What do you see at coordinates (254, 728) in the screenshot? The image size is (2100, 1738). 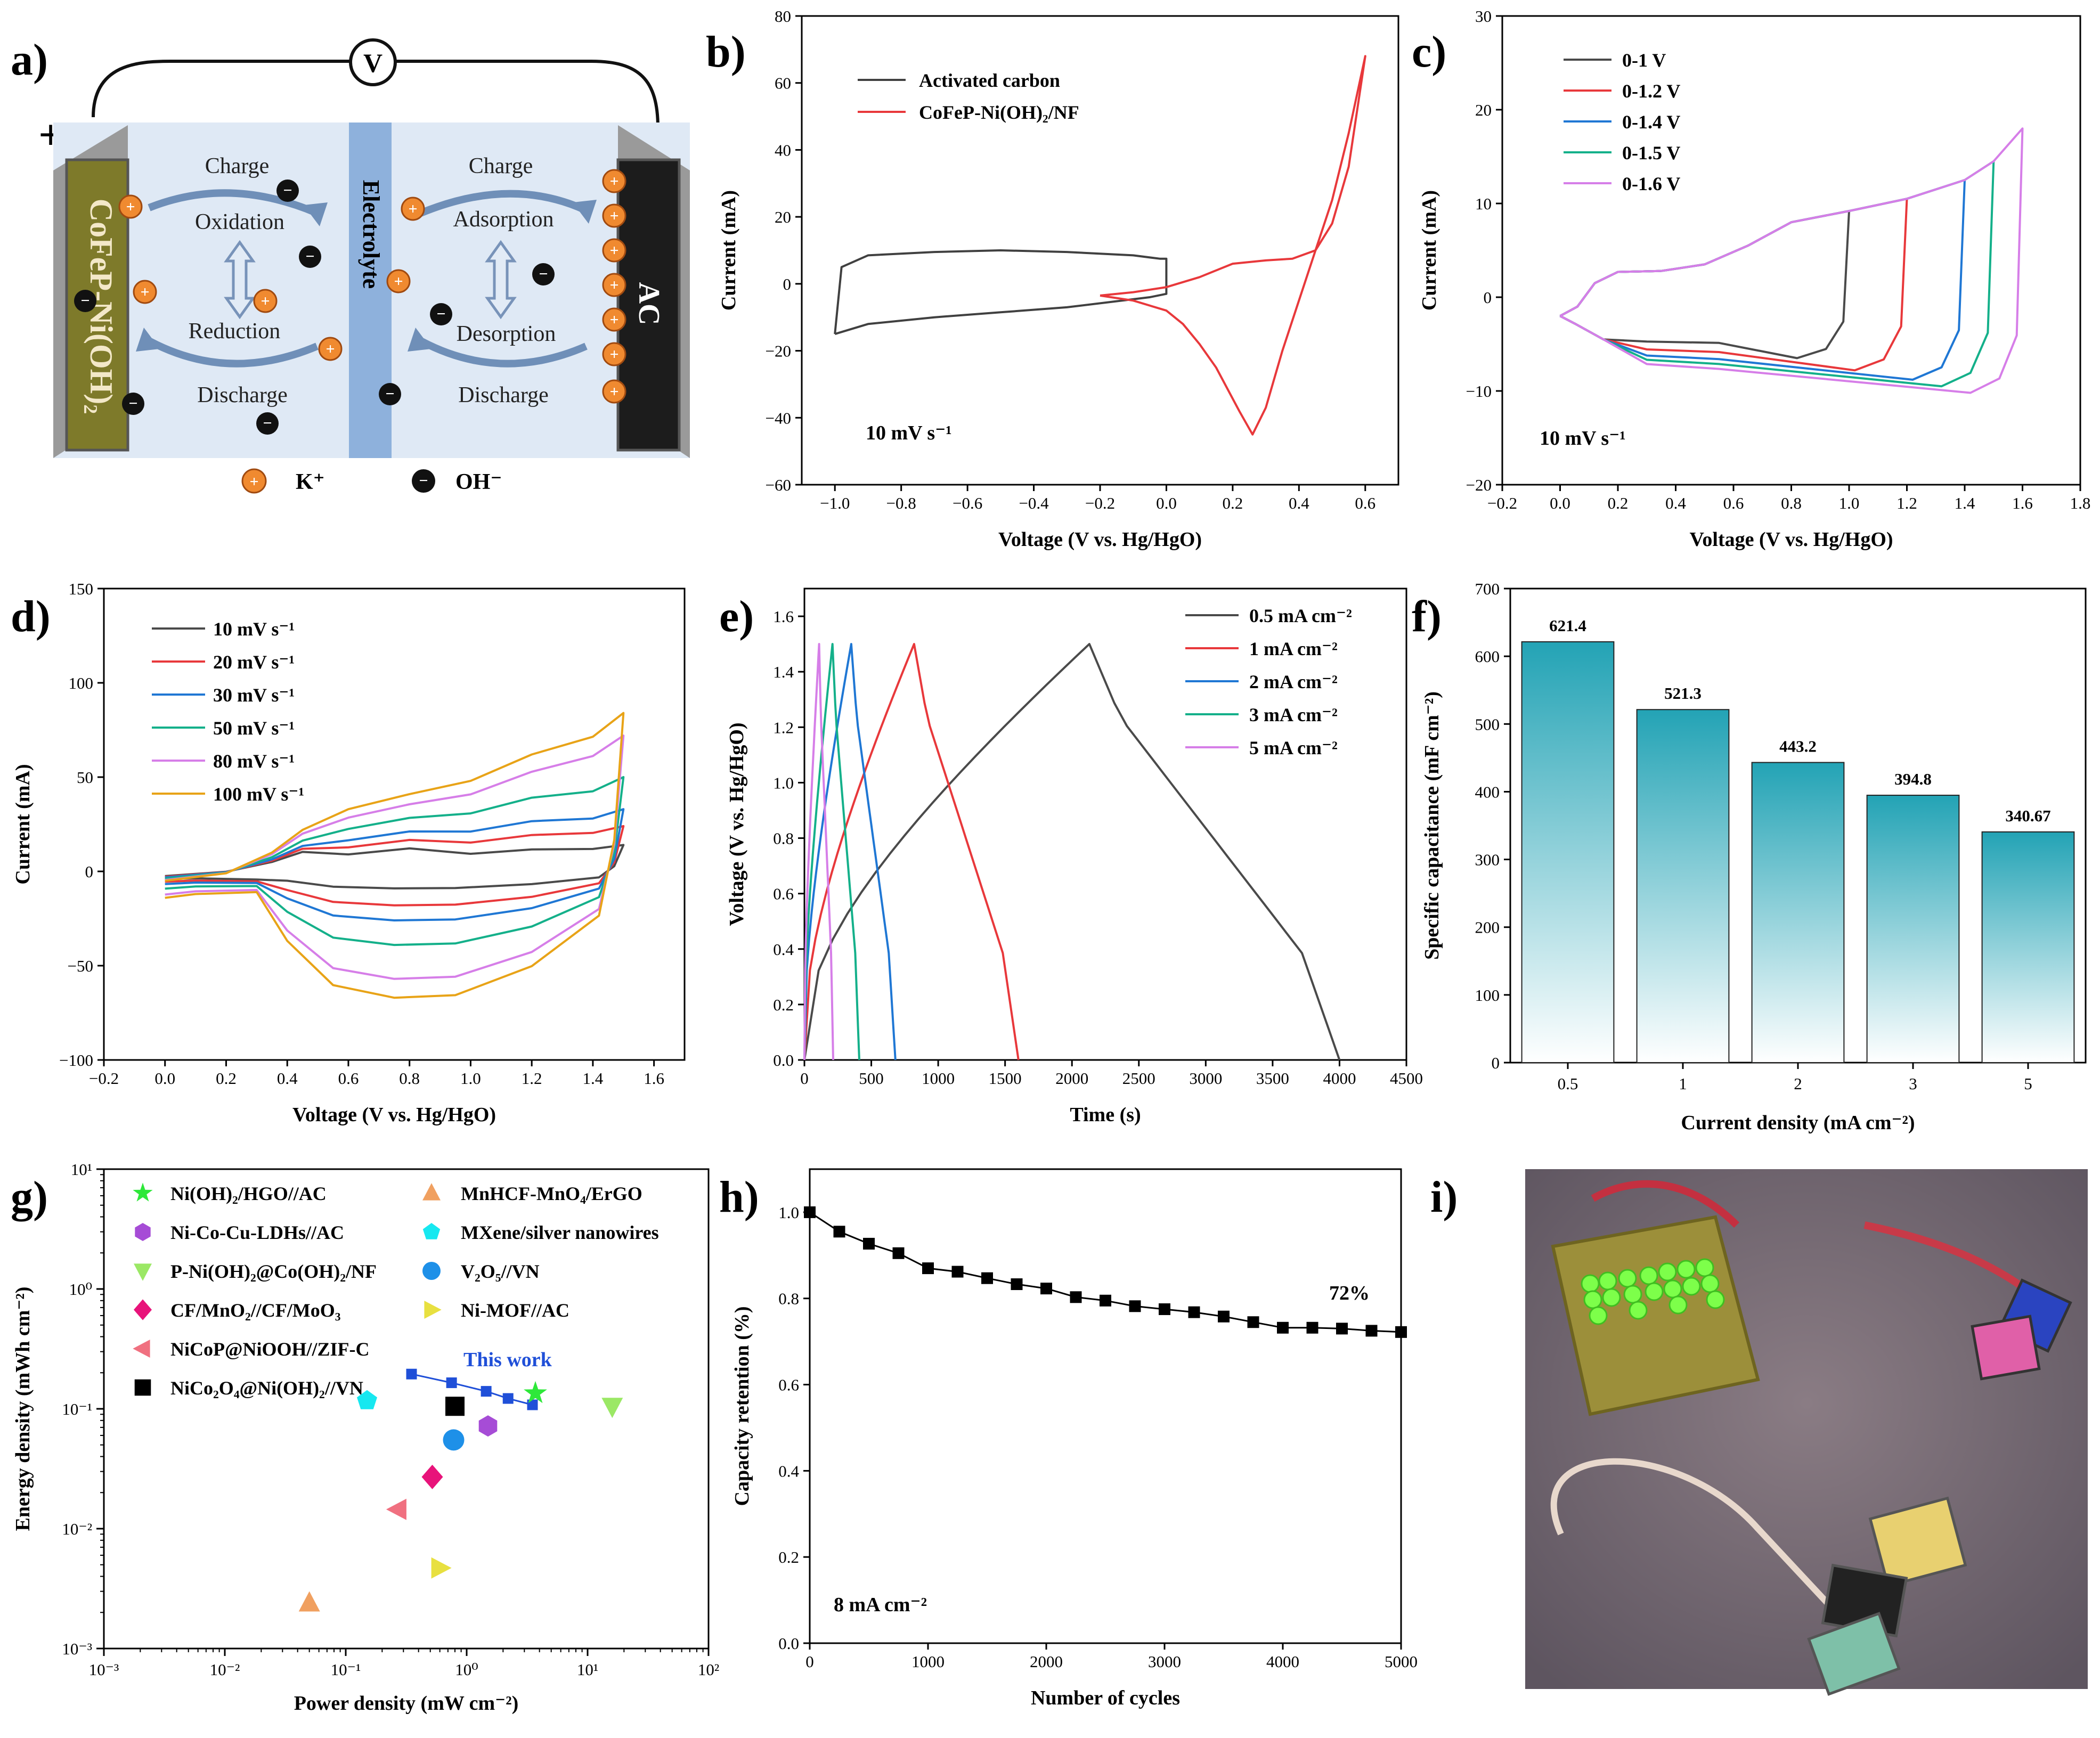 I see `legend-d-3: 50 mV s⁻¹` at bounding box center [254, 728].